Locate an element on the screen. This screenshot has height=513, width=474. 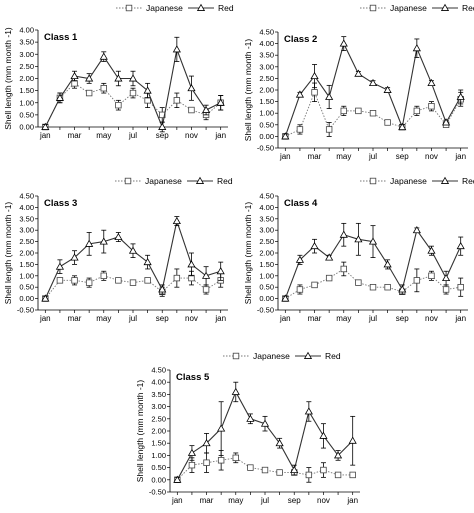
y-tick-label: 2.00 is located at coordinates (266, 253).